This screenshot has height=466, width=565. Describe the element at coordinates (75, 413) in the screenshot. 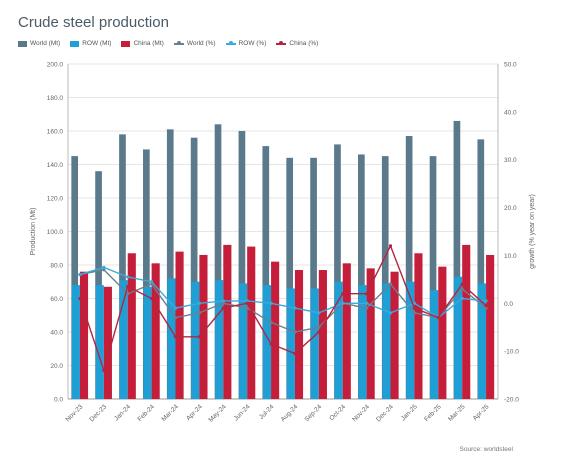

I see `x-tick-label: Nov-23` at that location.